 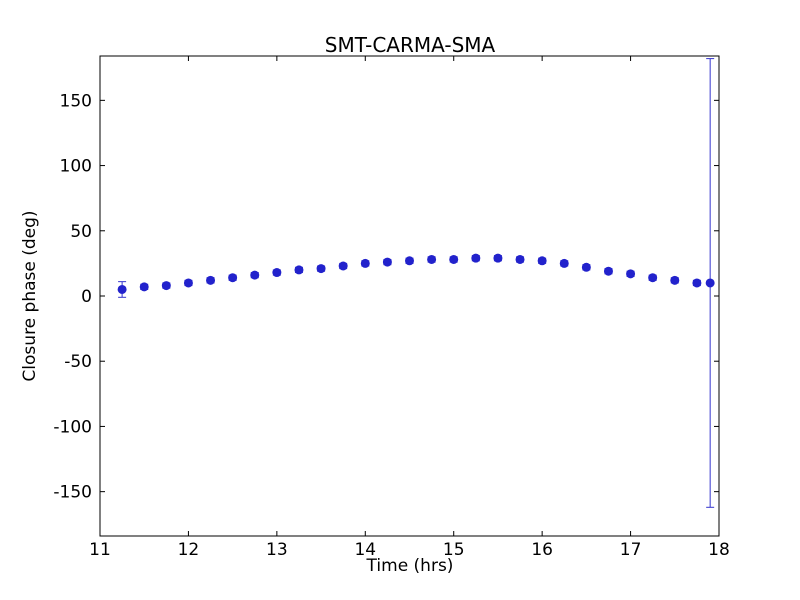 What do you see at coordinates (72, 427) in the screenshot?
I see `y-tick-label: -100` at bounding box center [72, 427].